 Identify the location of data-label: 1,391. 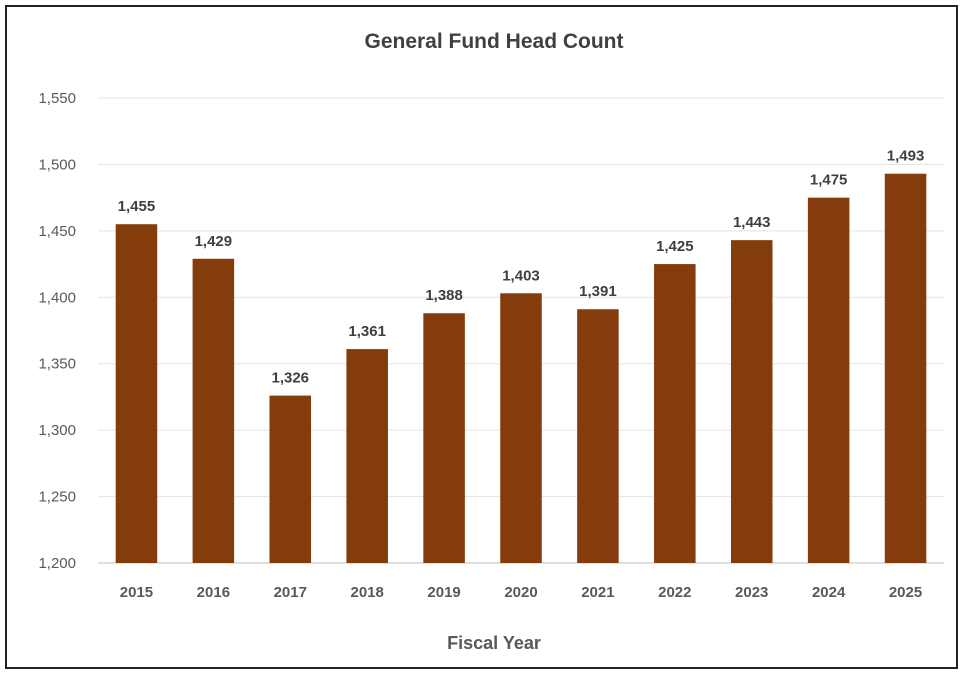
(598, 291).